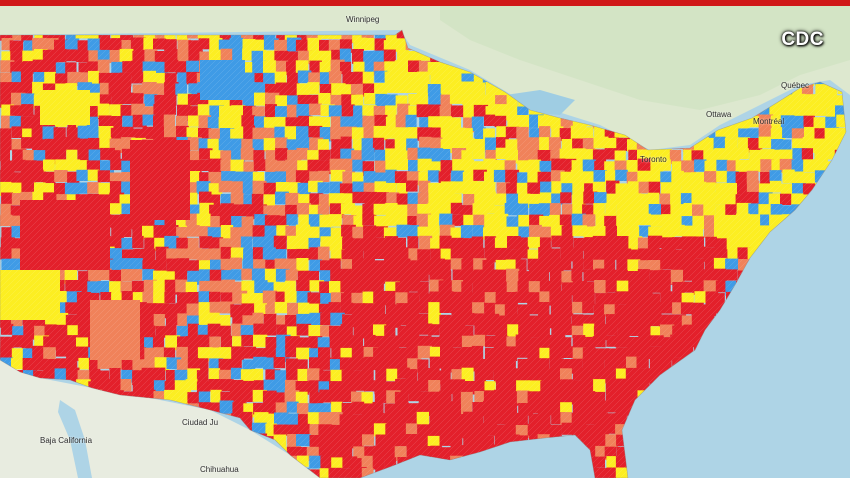 The width and height of the screenshot is (850, 478). I want to click on place-label-quebec: Québec, so click(795, 85).